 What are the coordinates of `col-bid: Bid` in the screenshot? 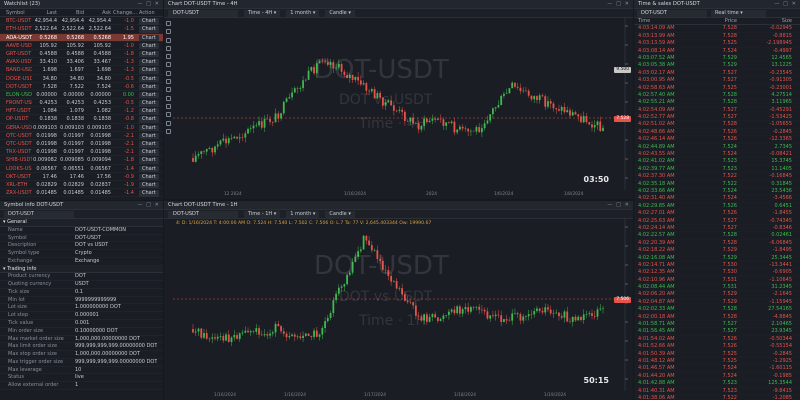 It's located at (80, 13).